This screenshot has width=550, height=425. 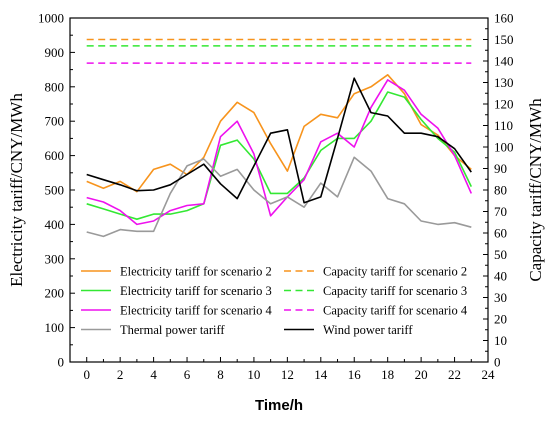 I want to click on x-tick-label: 12, so click(x=287, y=374).